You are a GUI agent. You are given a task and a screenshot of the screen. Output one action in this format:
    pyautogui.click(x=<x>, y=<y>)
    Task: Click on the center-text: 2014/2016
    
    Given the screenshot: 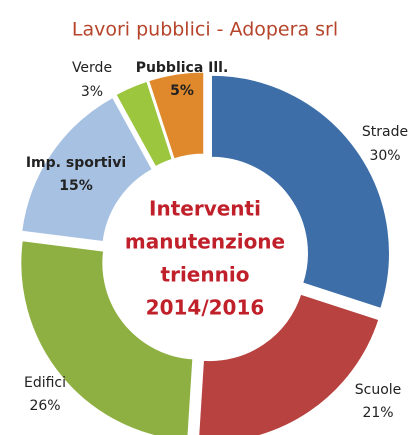 What is the action you would take?
    pyautogui.click(x=205, y=308)
    